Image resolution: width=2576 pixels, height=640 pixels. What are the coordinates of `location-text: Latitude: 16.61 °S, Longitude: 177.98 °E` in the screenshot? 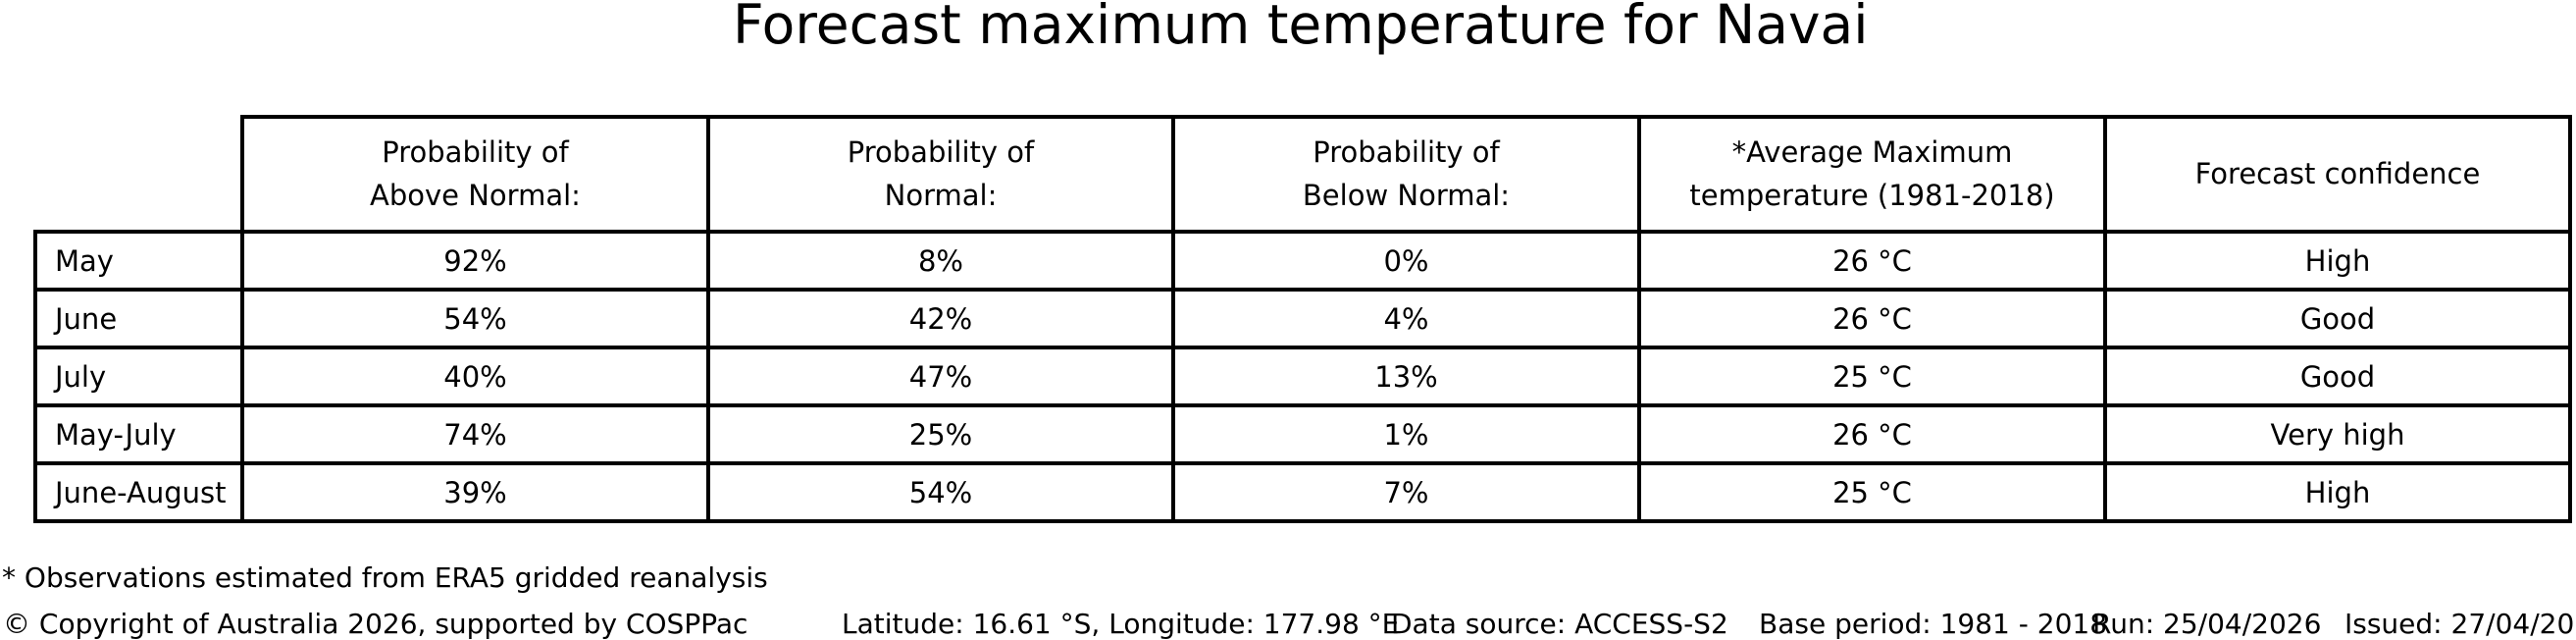 It's located at (1121, 624).